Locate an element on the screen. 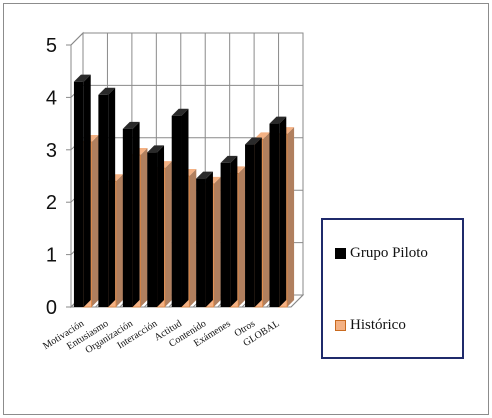 Image resolution: width=492 pixels, height=418 pixels. y-tick-label: 0 is located at coordinates (51, 308).